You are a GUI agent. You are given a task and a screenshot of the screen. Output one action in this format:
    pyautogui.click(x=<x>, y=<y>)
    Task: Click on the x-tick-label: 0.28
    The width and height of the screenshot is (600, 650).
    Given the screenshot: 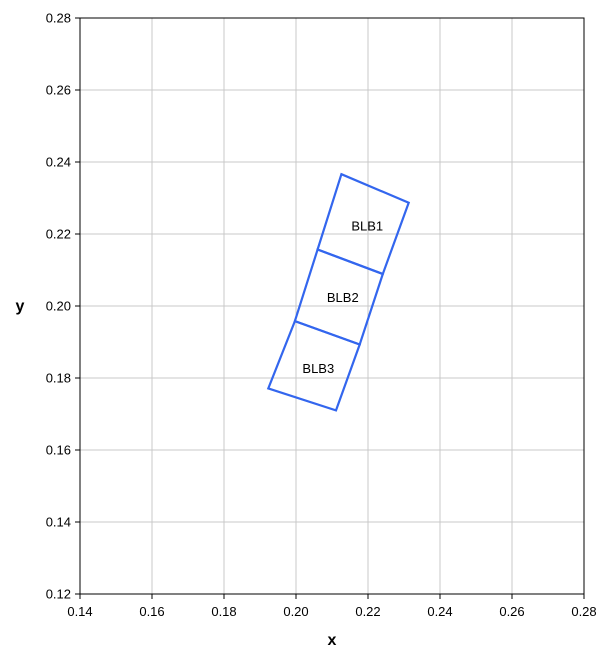 What is the action you would take?
    pyautogui.click(x=583, y=611)
    